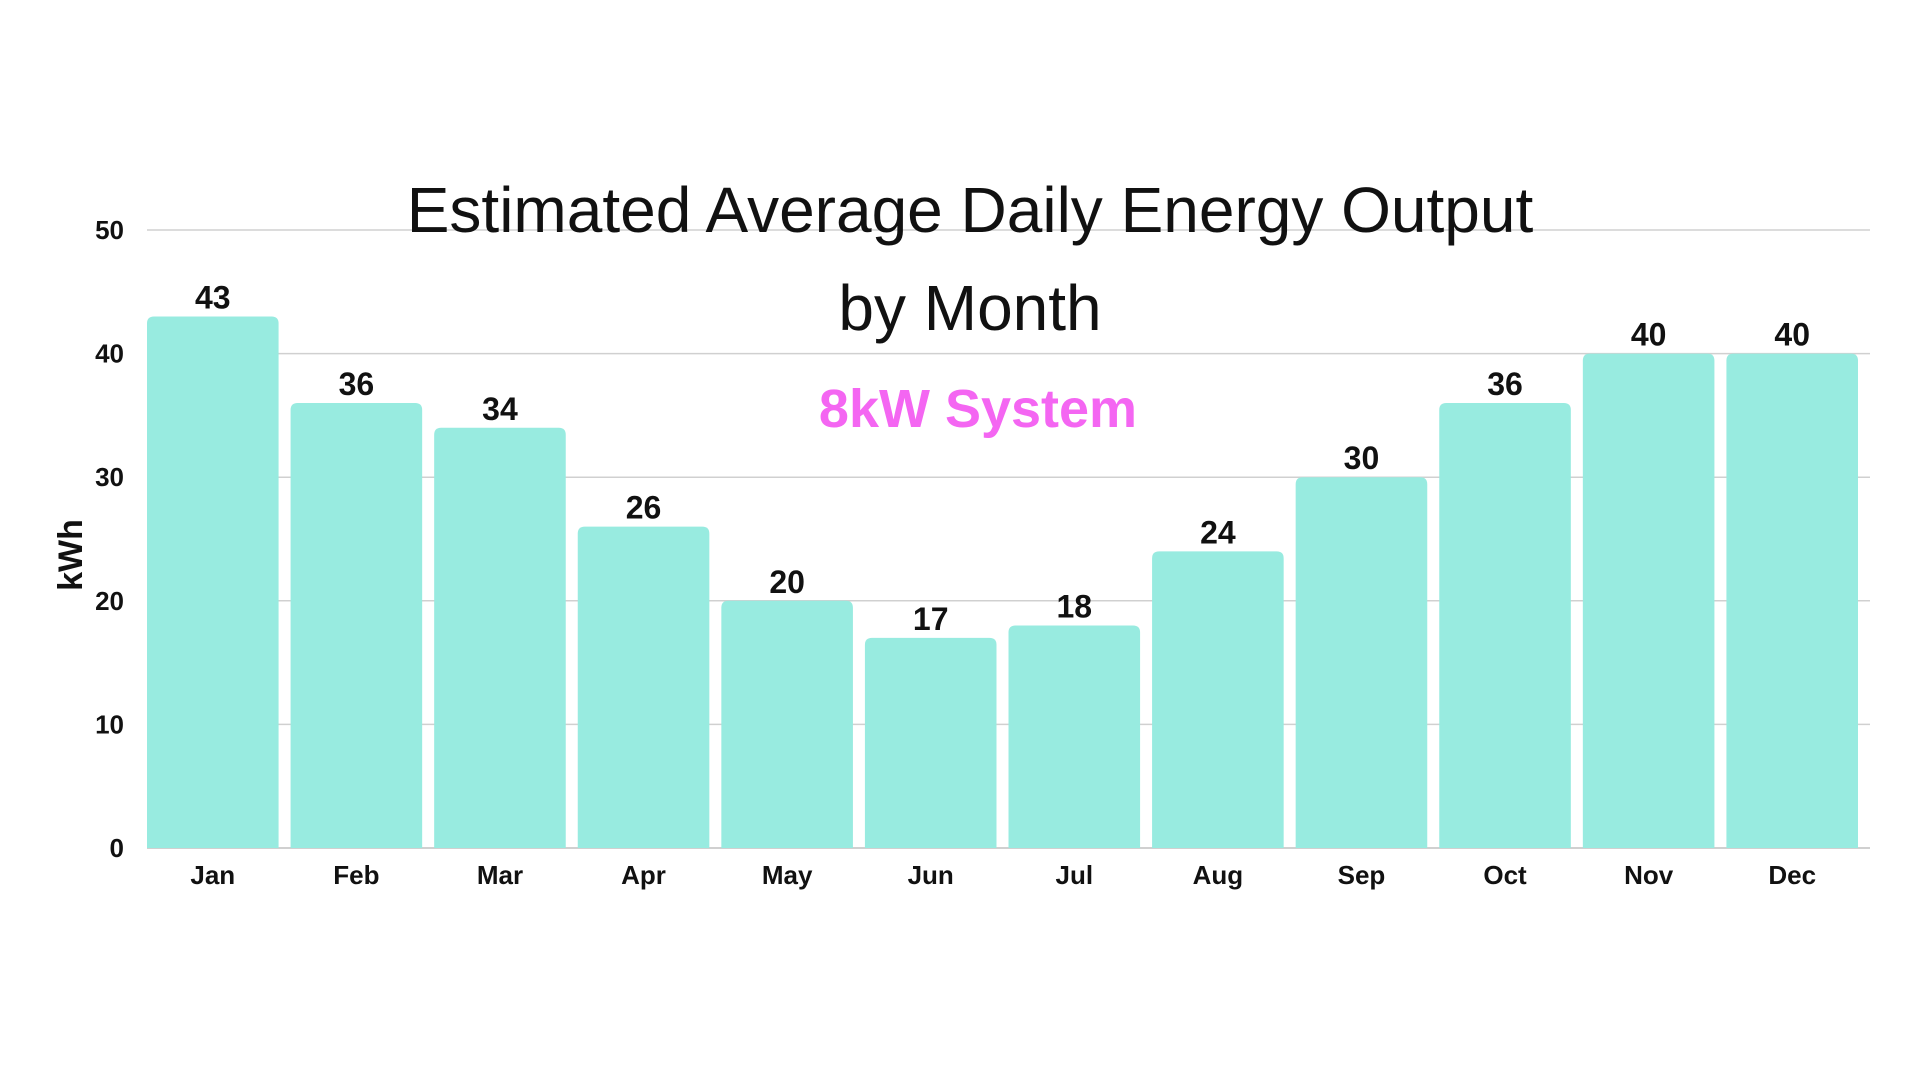 Image resolution: width=1920 pixels, height=1085 pixels. Describe the element at coordinates (109, 354) in the screenshot. I see `y-tick-label: 40` at that location.